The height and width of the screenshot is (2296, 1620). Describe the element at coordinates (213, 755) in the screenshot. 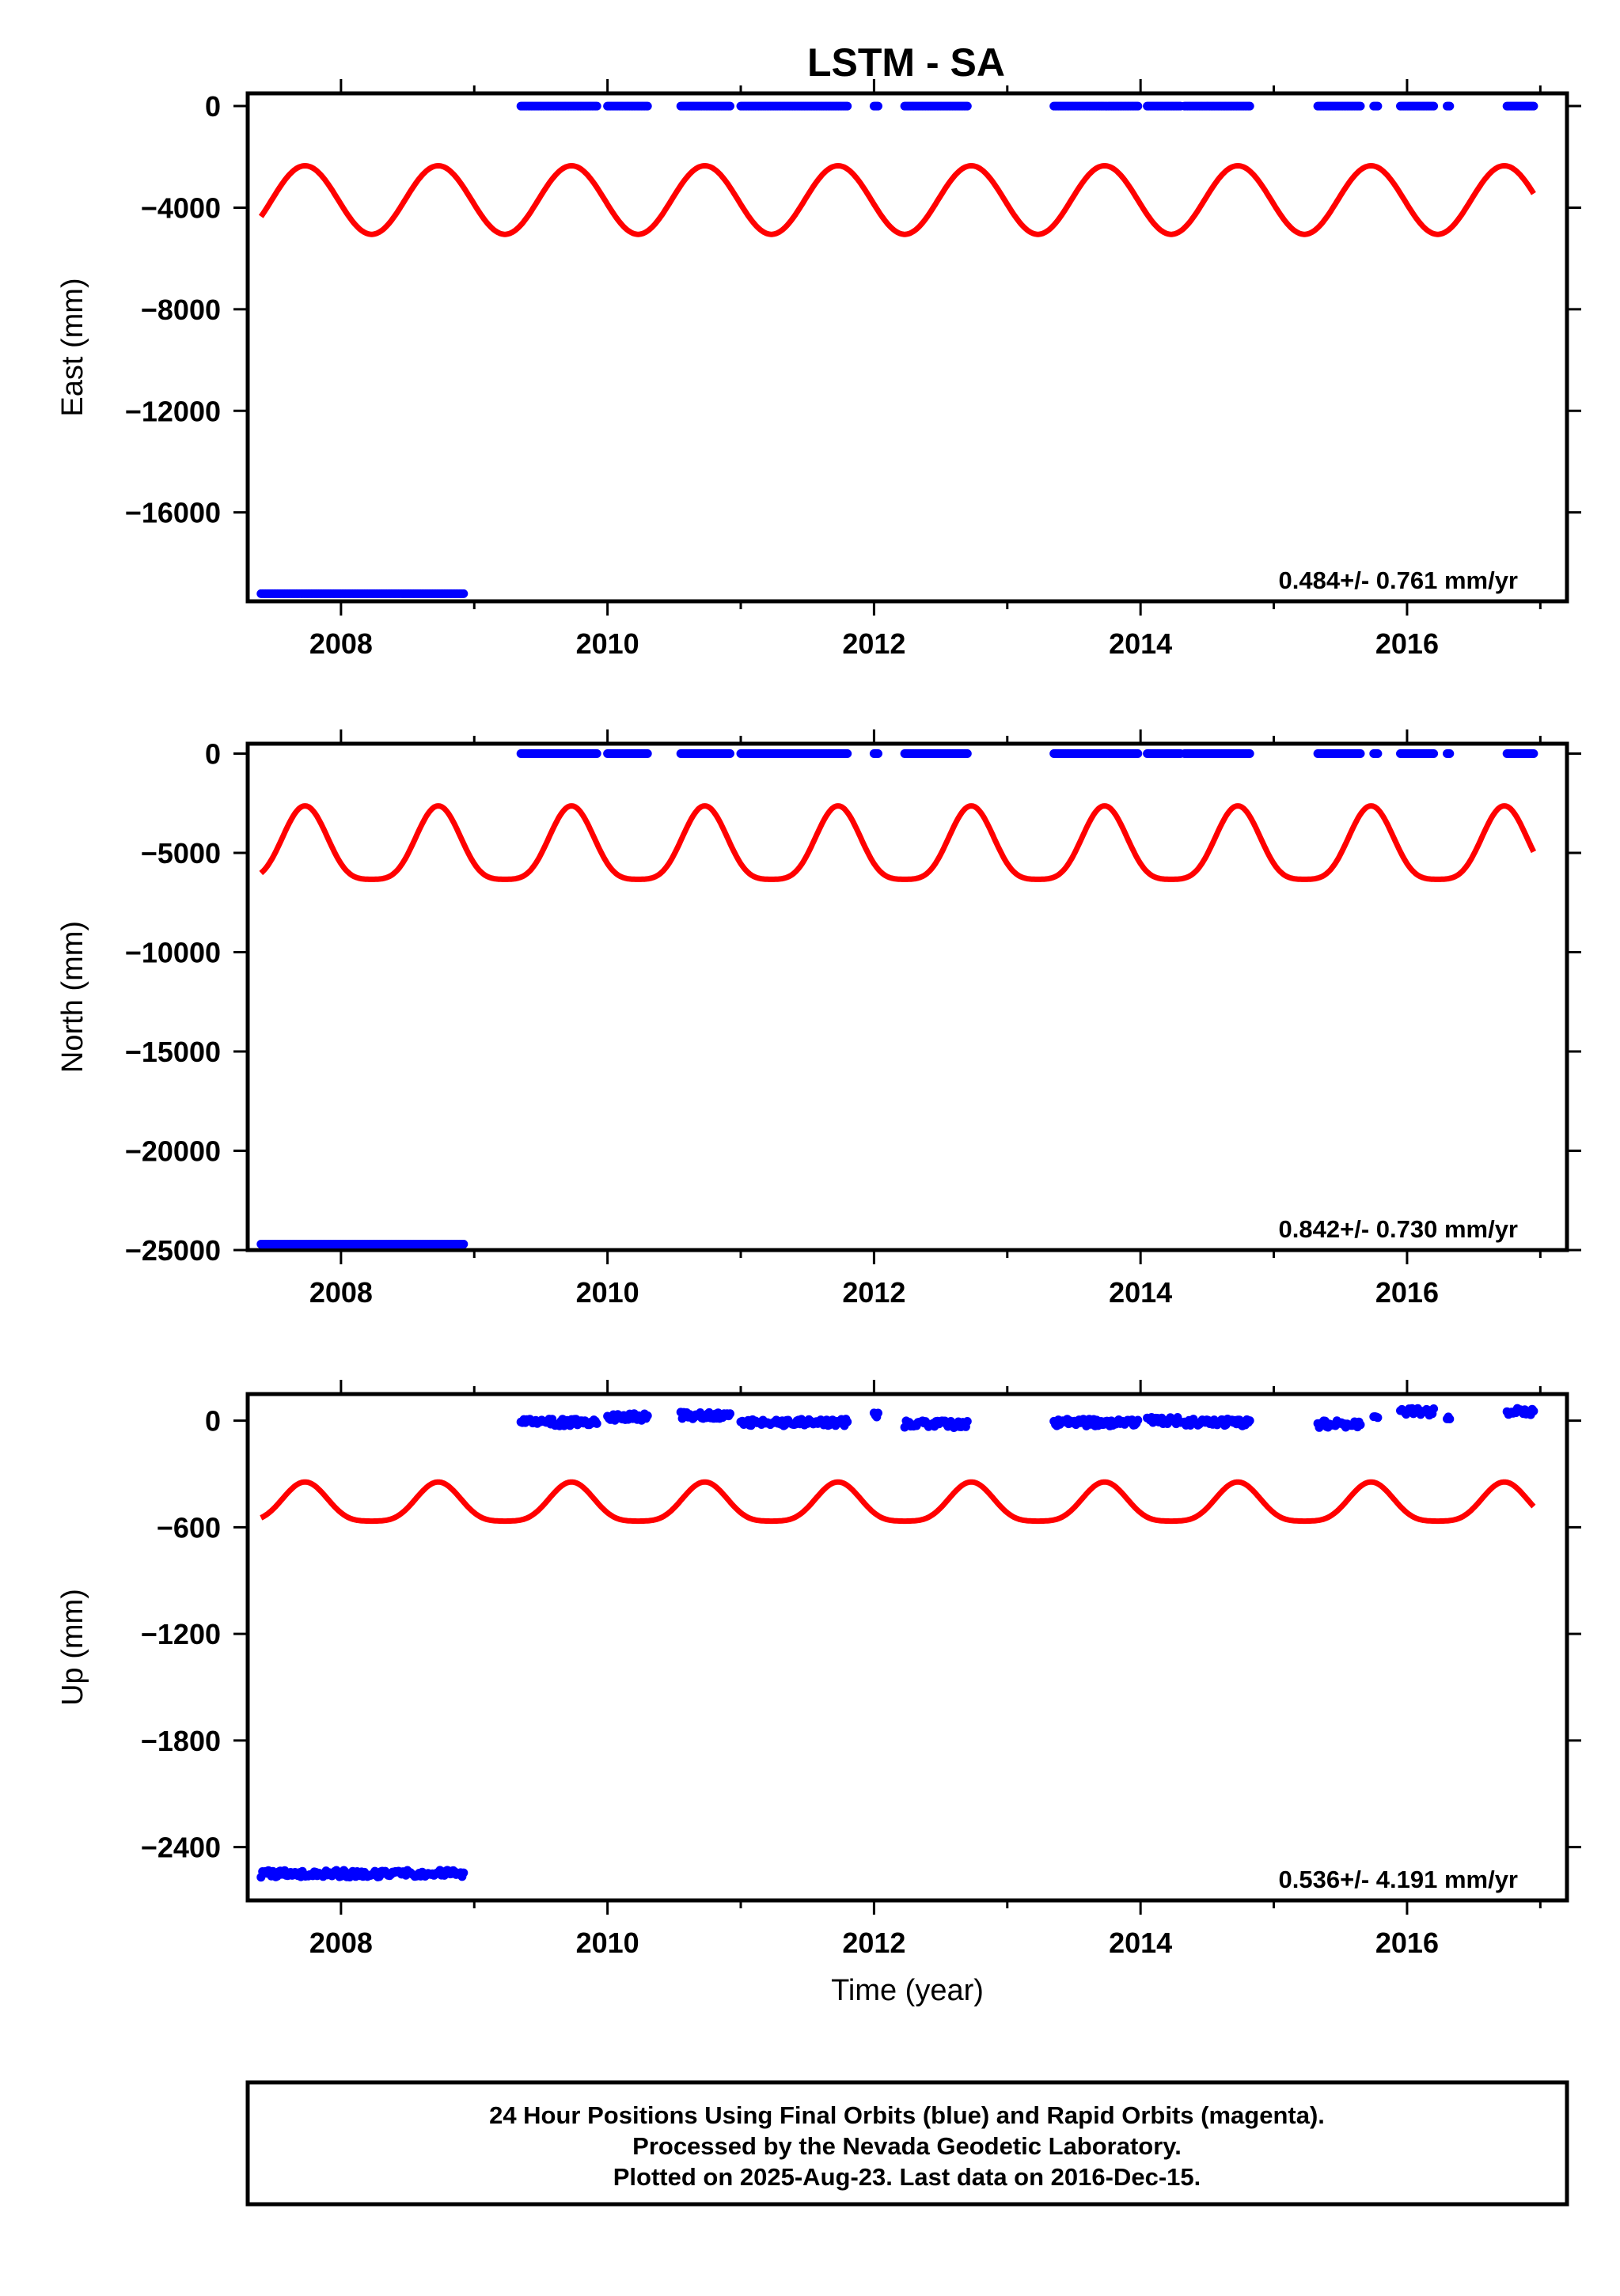

I see `north-y-tick-label: 0` at that location.